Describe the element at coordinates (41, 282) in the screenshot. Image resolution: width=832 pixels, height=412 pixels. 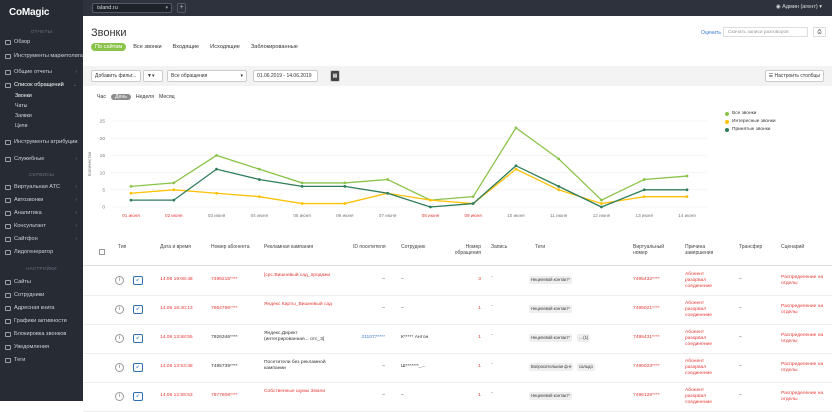
I see `sidebar-item-sites: Сайты` at that location.